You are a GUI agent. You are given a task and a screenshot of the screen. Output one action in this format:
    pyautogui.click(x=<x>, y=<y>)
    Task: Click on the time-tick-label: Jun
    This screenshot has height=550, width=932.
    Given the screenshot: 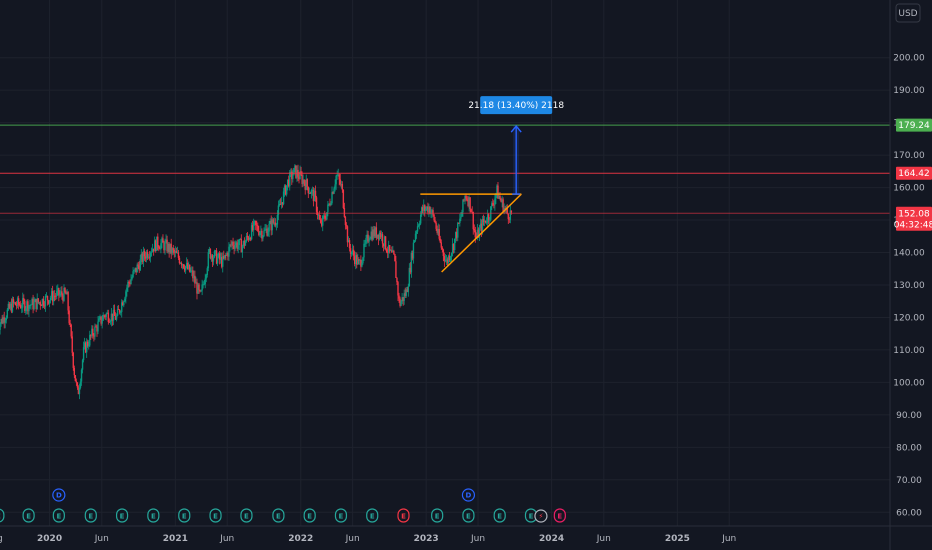 What is the action you would take?
    pyautogui.click(x=603, y=539)
    